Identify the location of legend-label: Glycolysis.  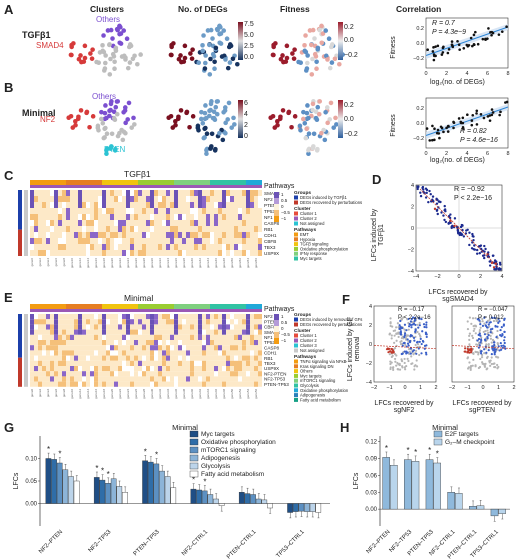
(216, 466).